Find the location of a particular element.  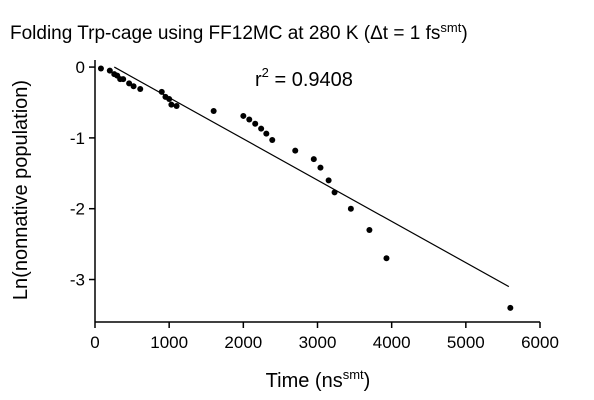

x-axis-title: Time (nssmt) is located at coordinates (318, 379).